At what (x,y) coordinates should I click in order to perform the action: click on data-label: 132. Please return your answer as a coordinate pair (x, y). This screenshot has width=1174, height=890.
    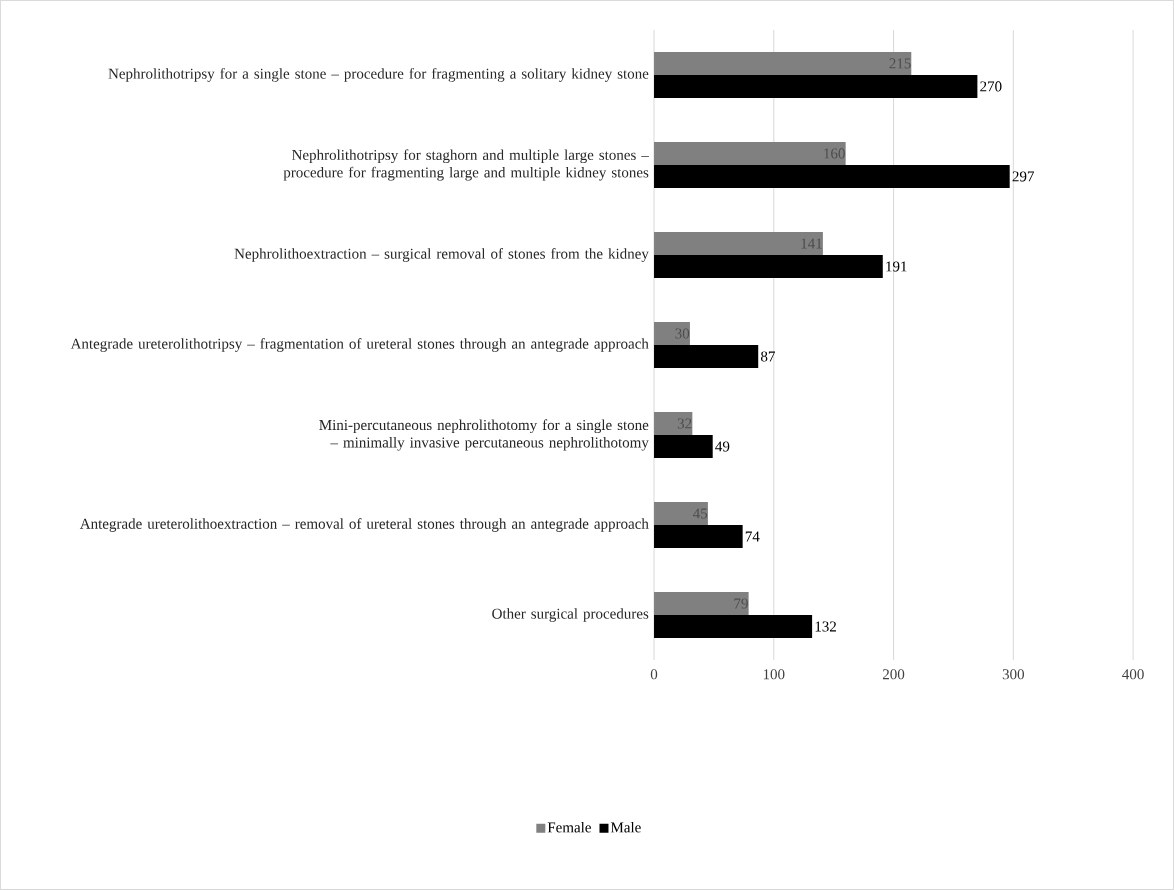
    Looking at the image, I should click on (825, 626).